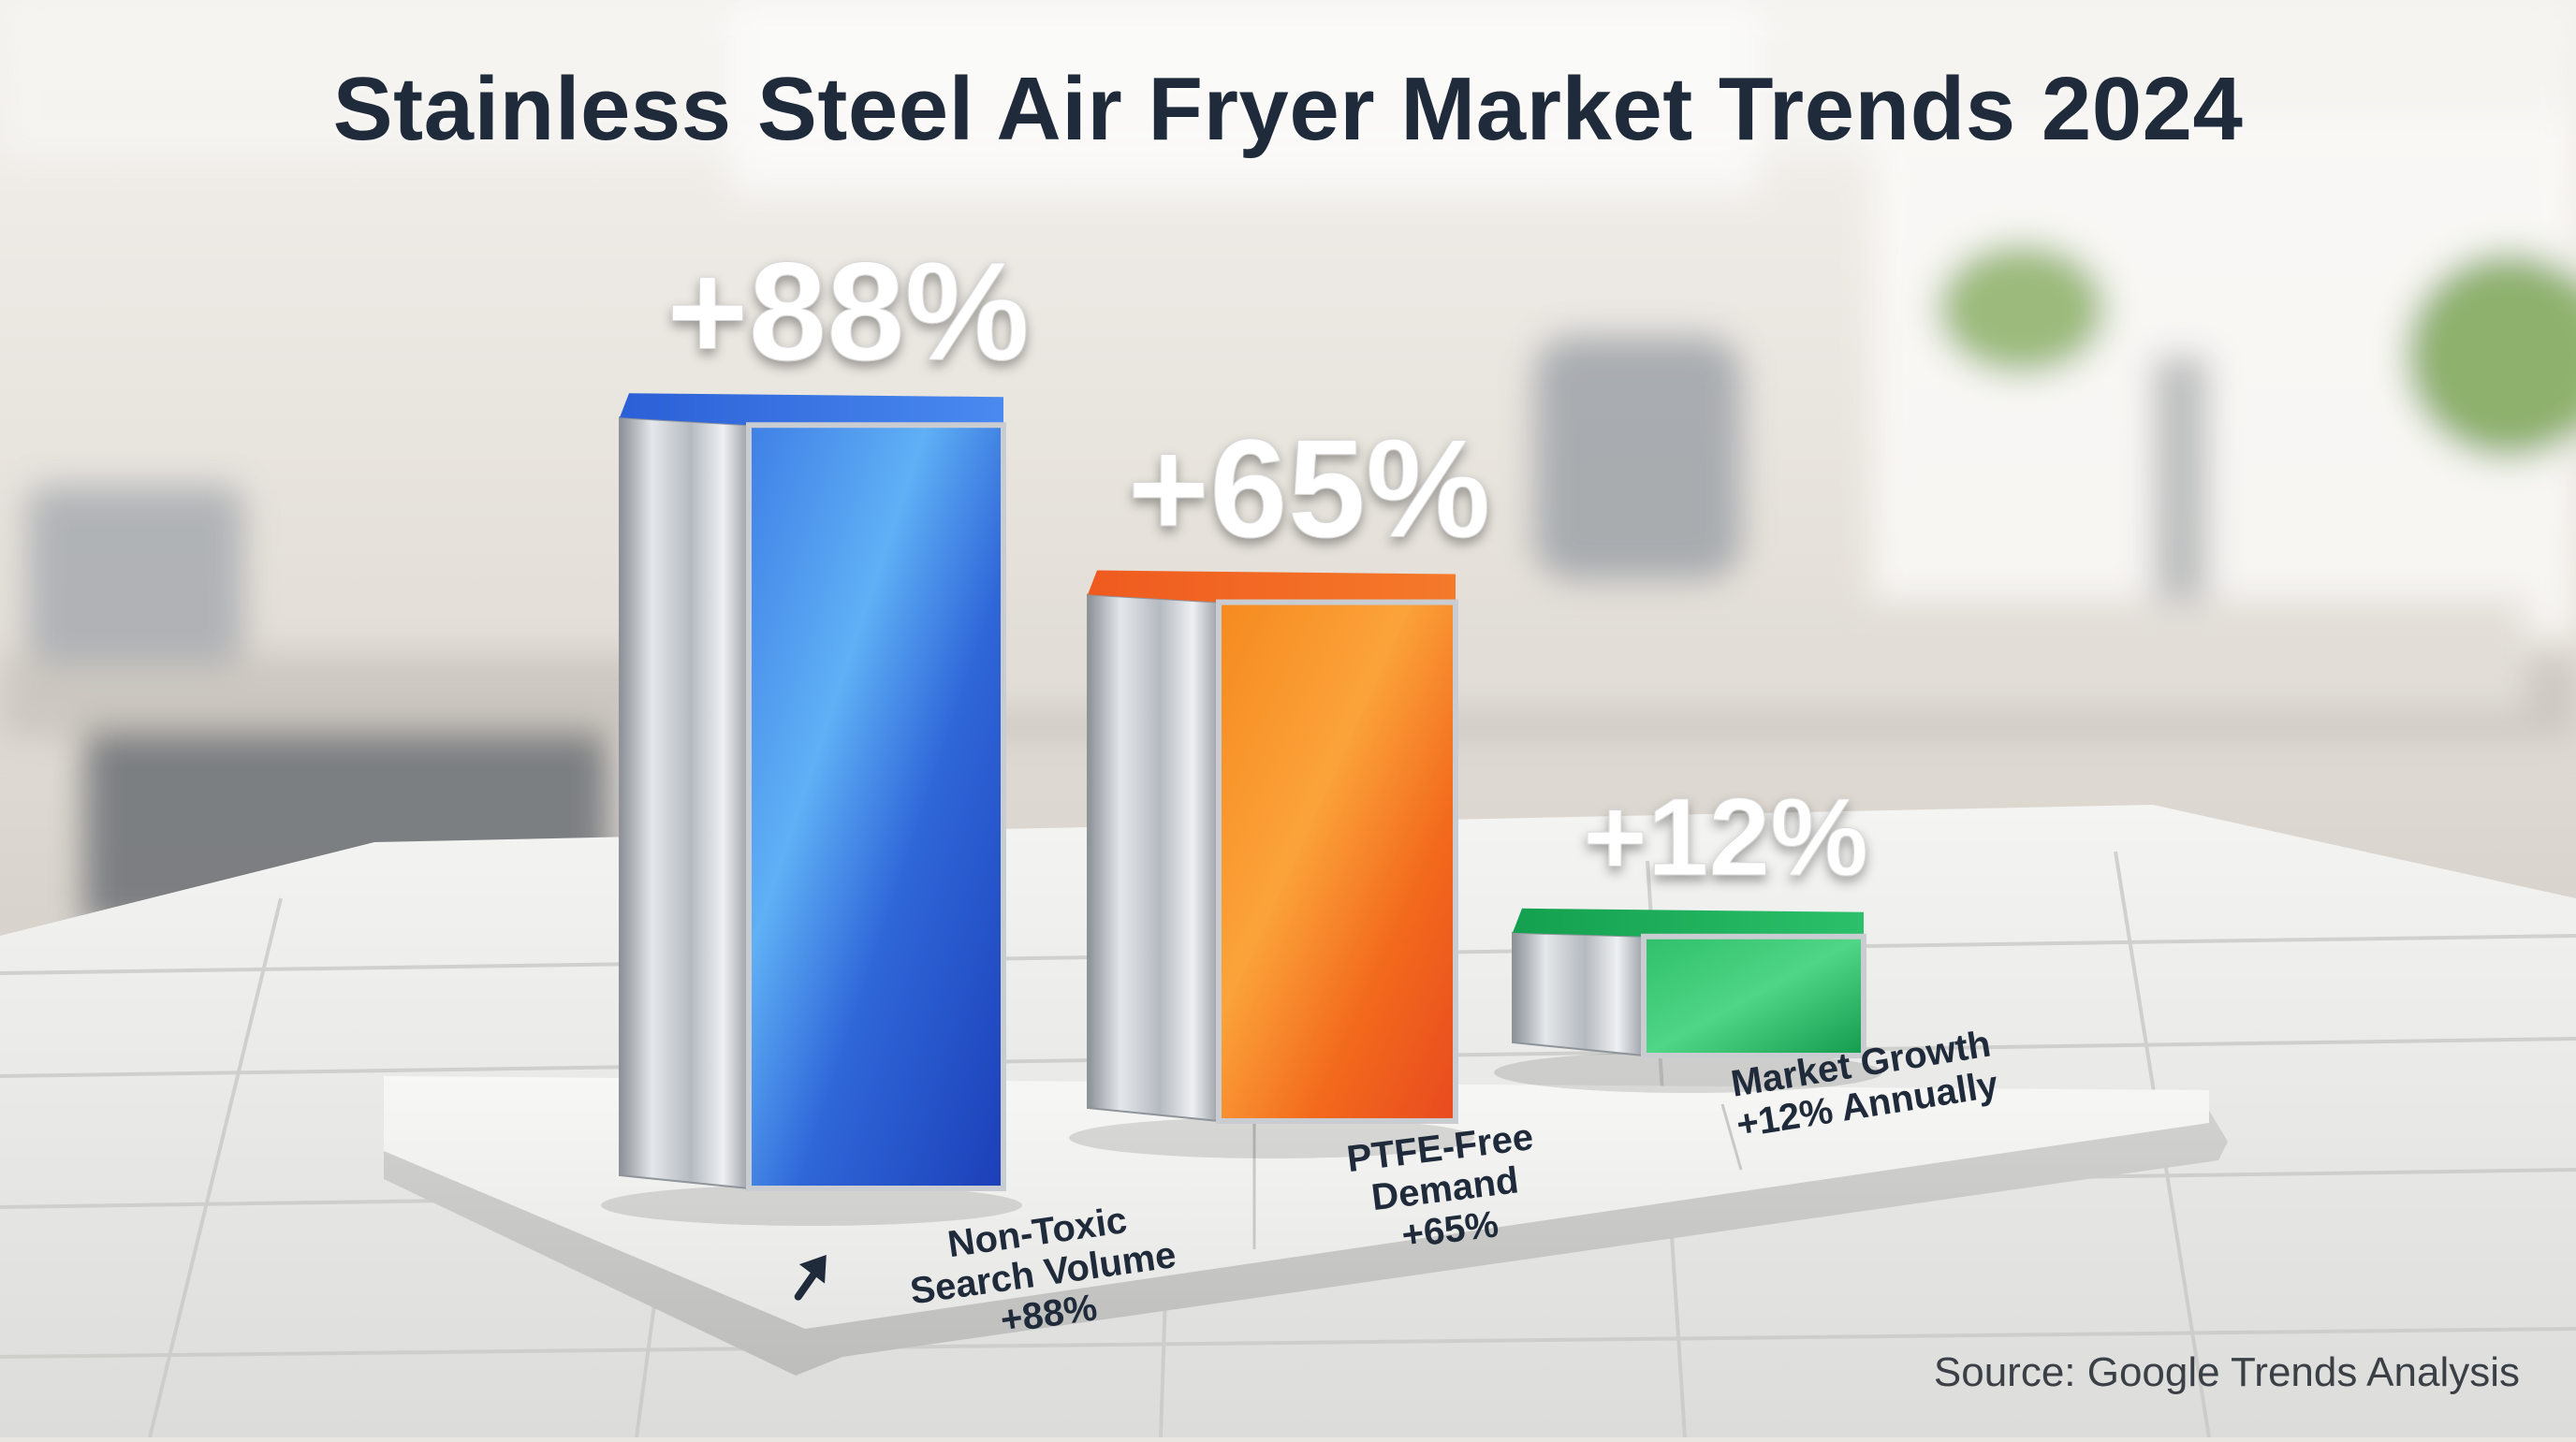 The height and width of the screenshot is (1442, 2576). I want to click on value-label-non-toxic: +88%, so click(848, 310).